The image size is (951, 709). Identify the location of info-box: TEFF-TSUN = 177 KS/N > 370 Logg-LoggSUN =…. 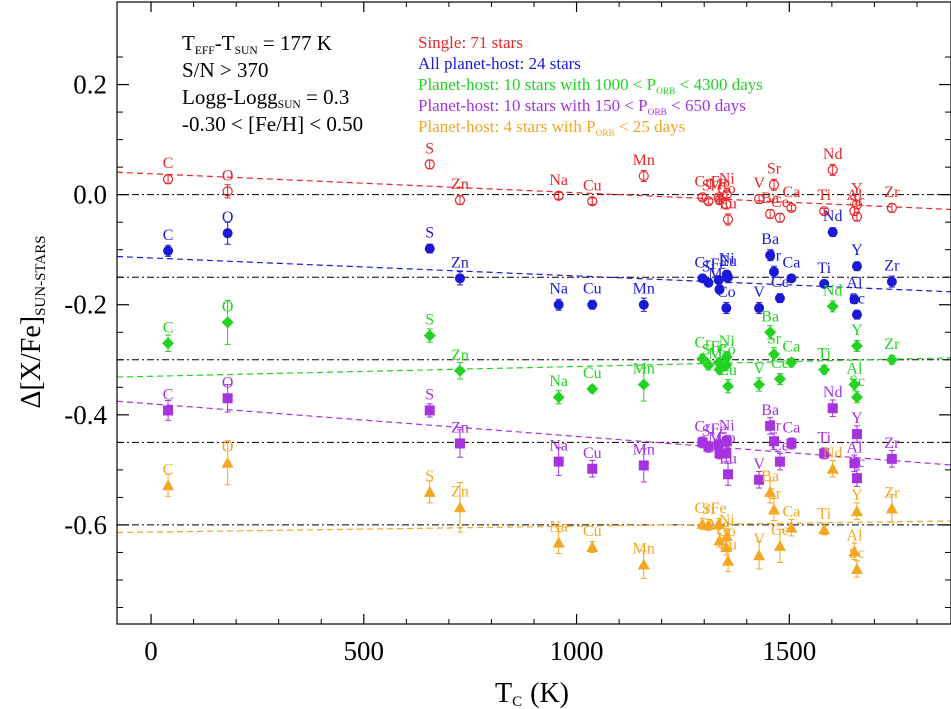
(272, 83).